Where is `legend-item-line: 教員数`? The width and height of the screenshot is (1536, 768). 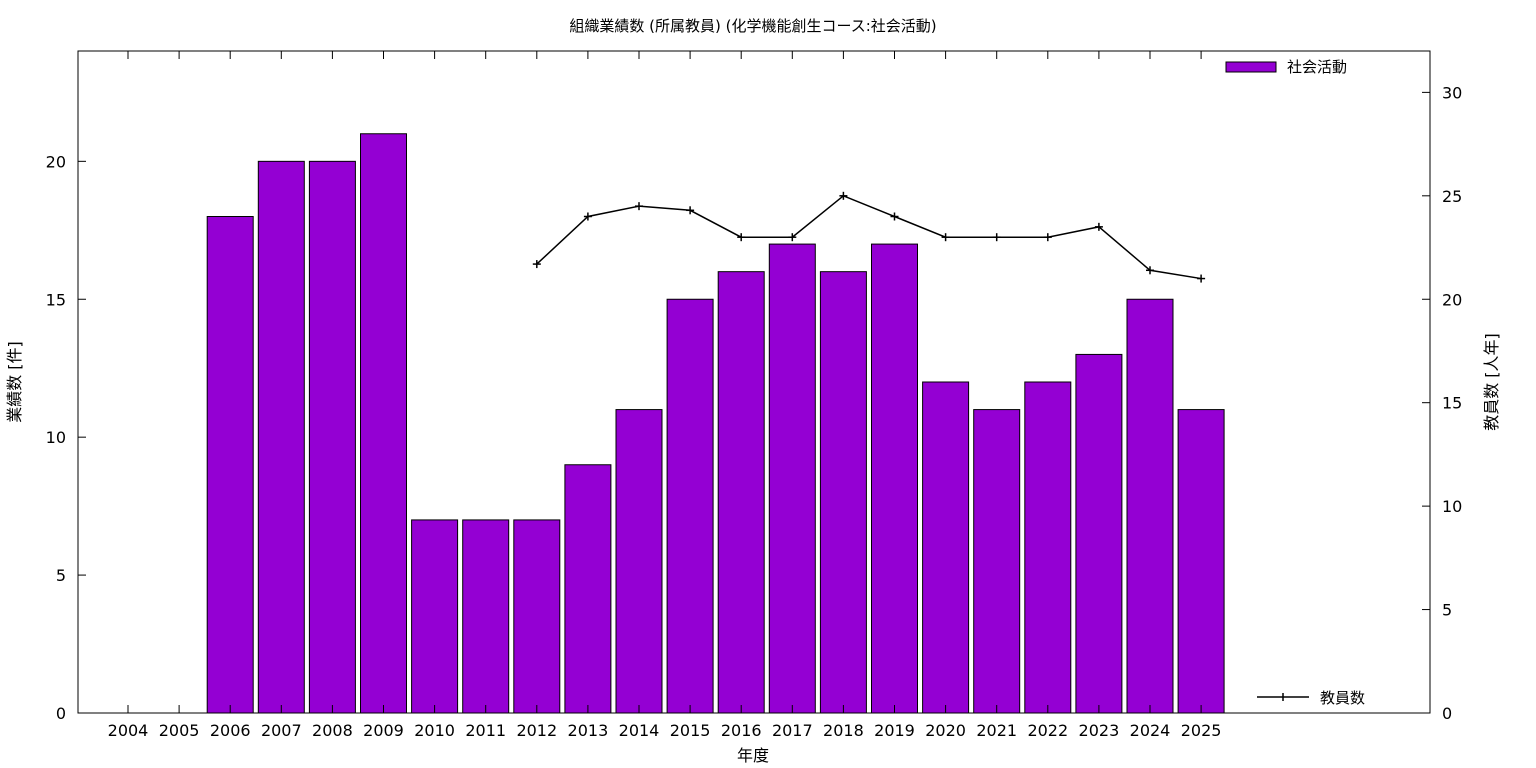
legend-item-line: 教員数 is located at coordinates (1311, 698).